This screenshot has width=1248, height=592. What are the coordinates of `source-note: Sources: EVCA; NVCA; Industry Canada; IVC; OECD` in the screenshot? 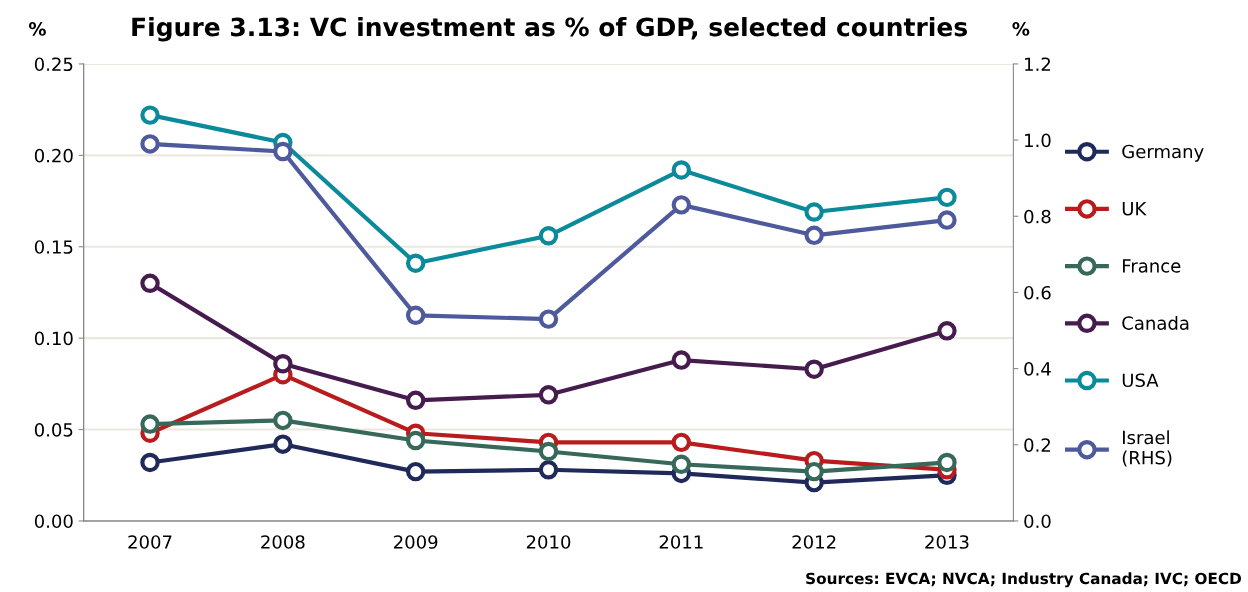 It's located at (1023, 580).